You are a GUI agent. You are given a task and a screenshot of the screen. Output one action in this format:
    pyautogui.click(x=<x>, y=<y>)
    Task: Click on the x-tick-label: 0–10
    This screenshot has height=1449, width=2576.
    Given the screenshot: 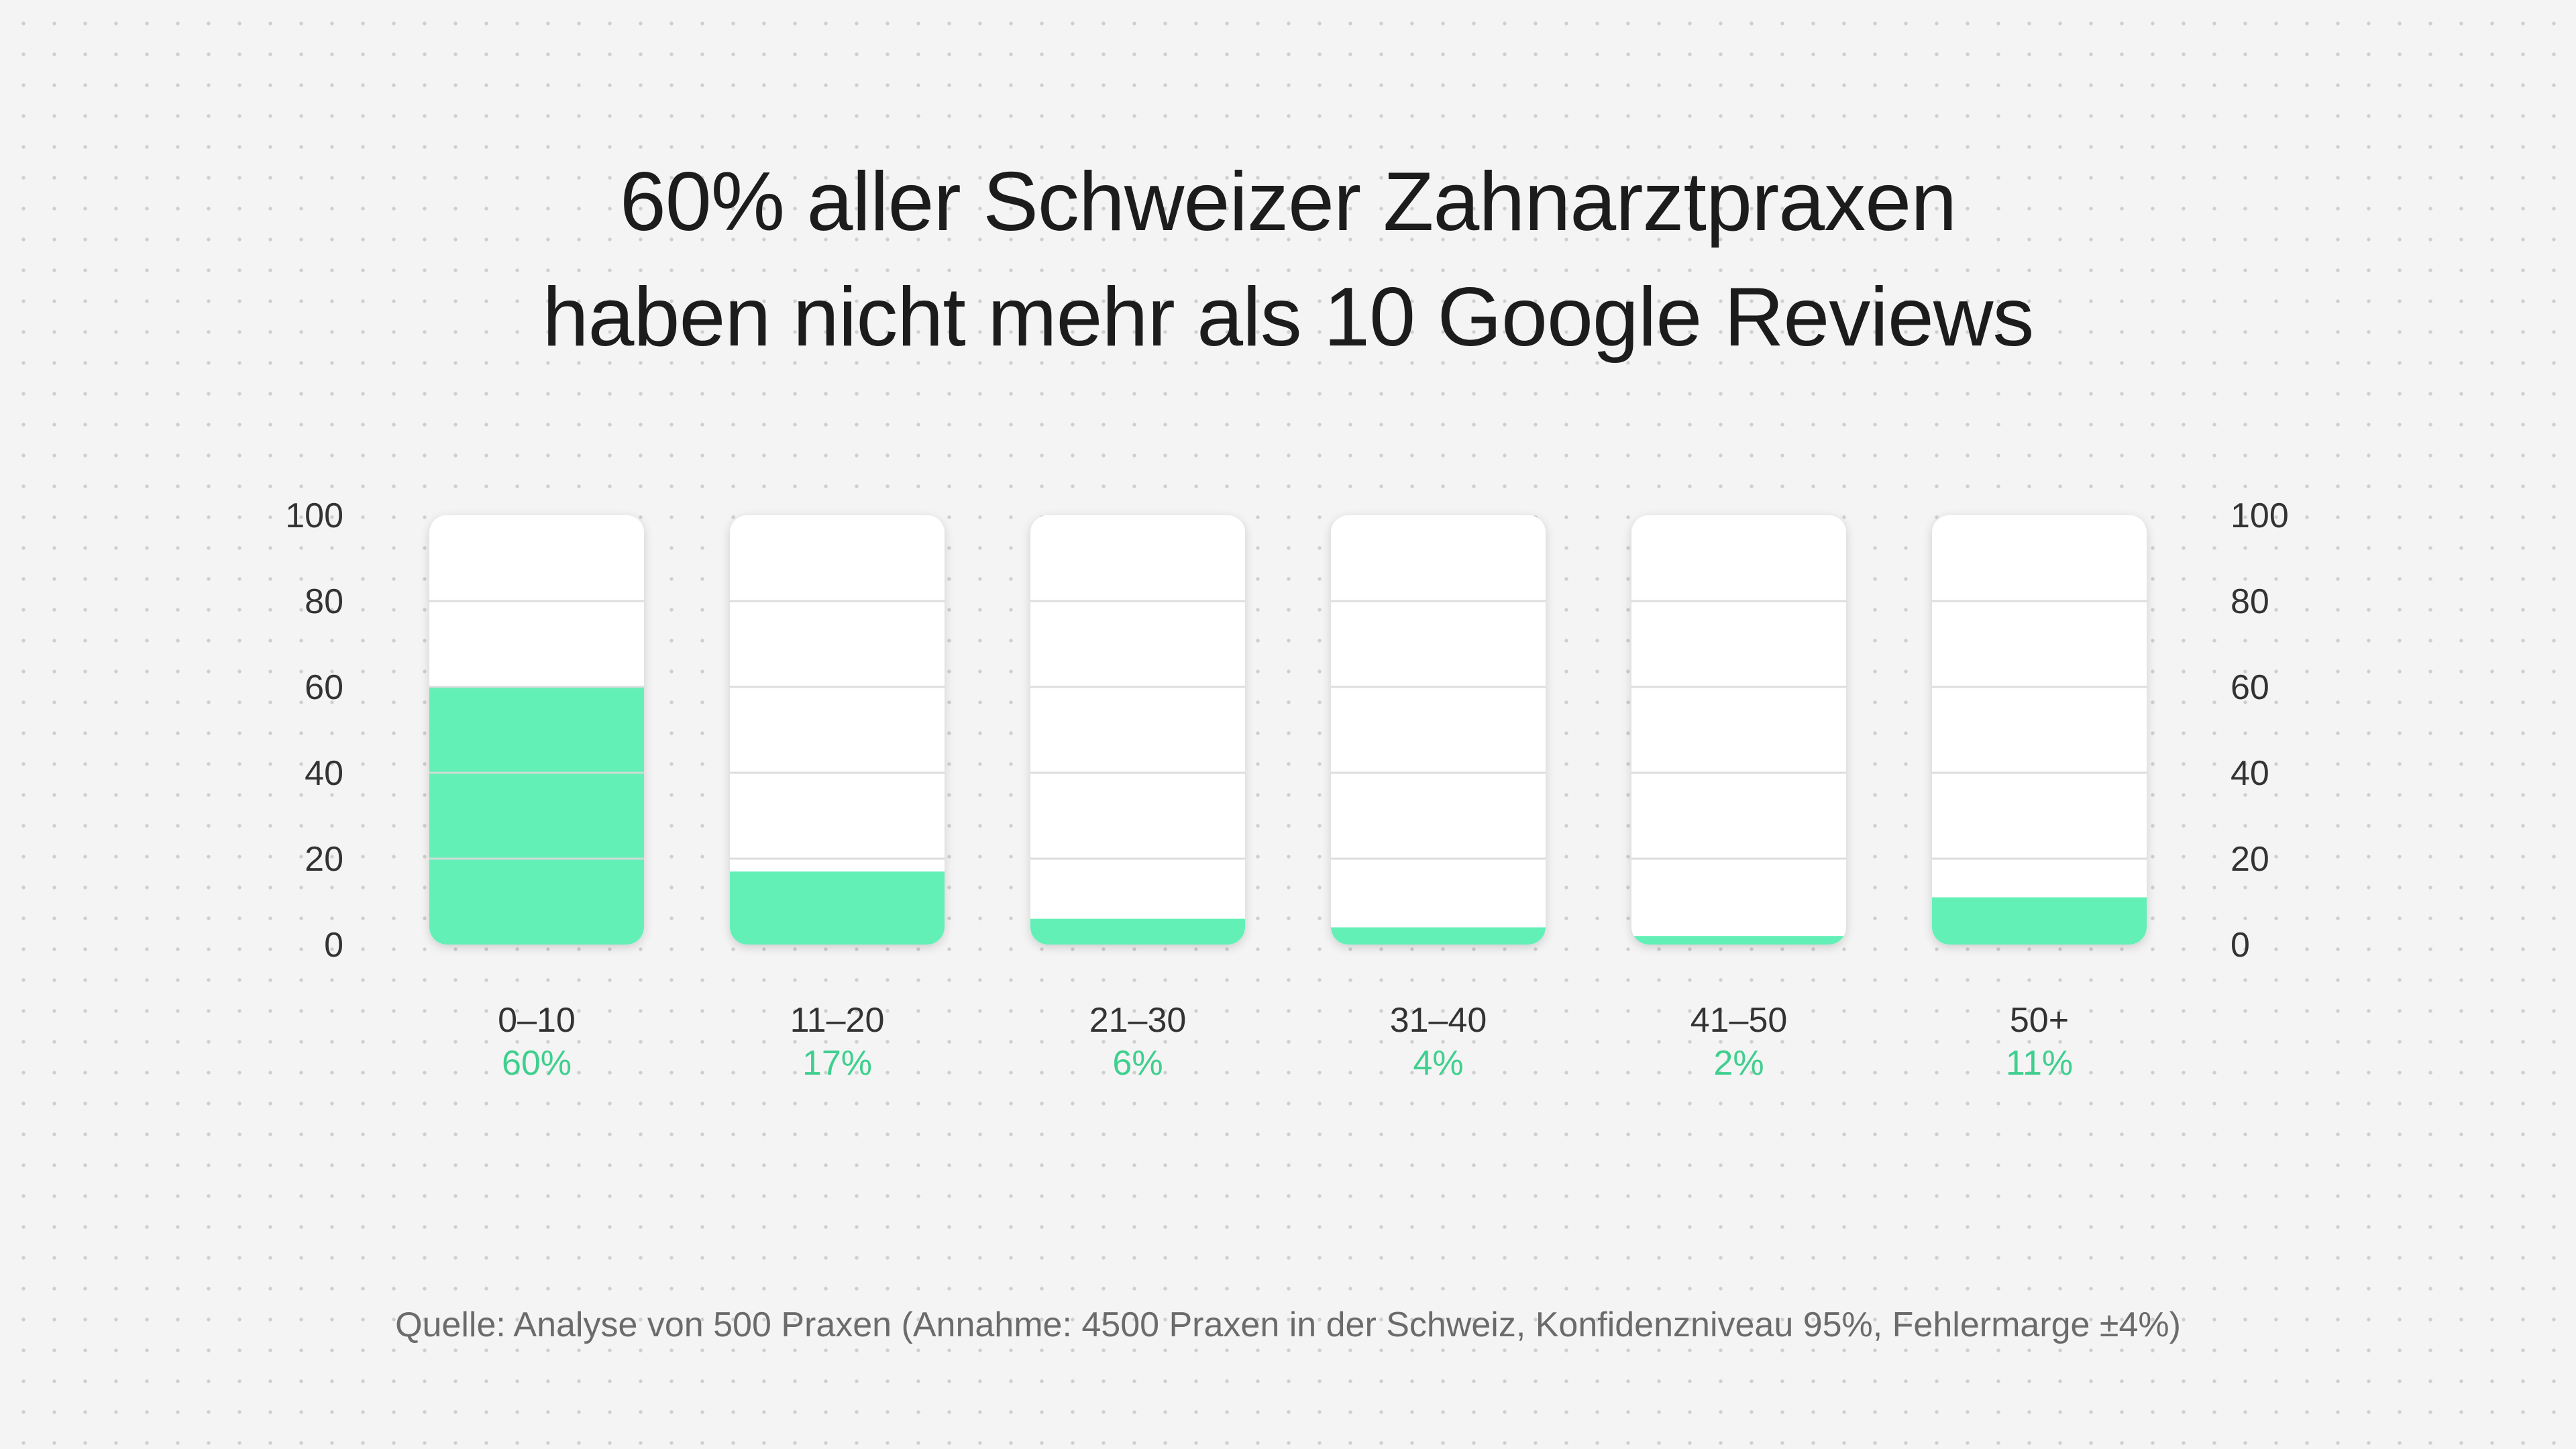 What is the action you would take?
    pyautogui.click(x=537, y=1020)
    